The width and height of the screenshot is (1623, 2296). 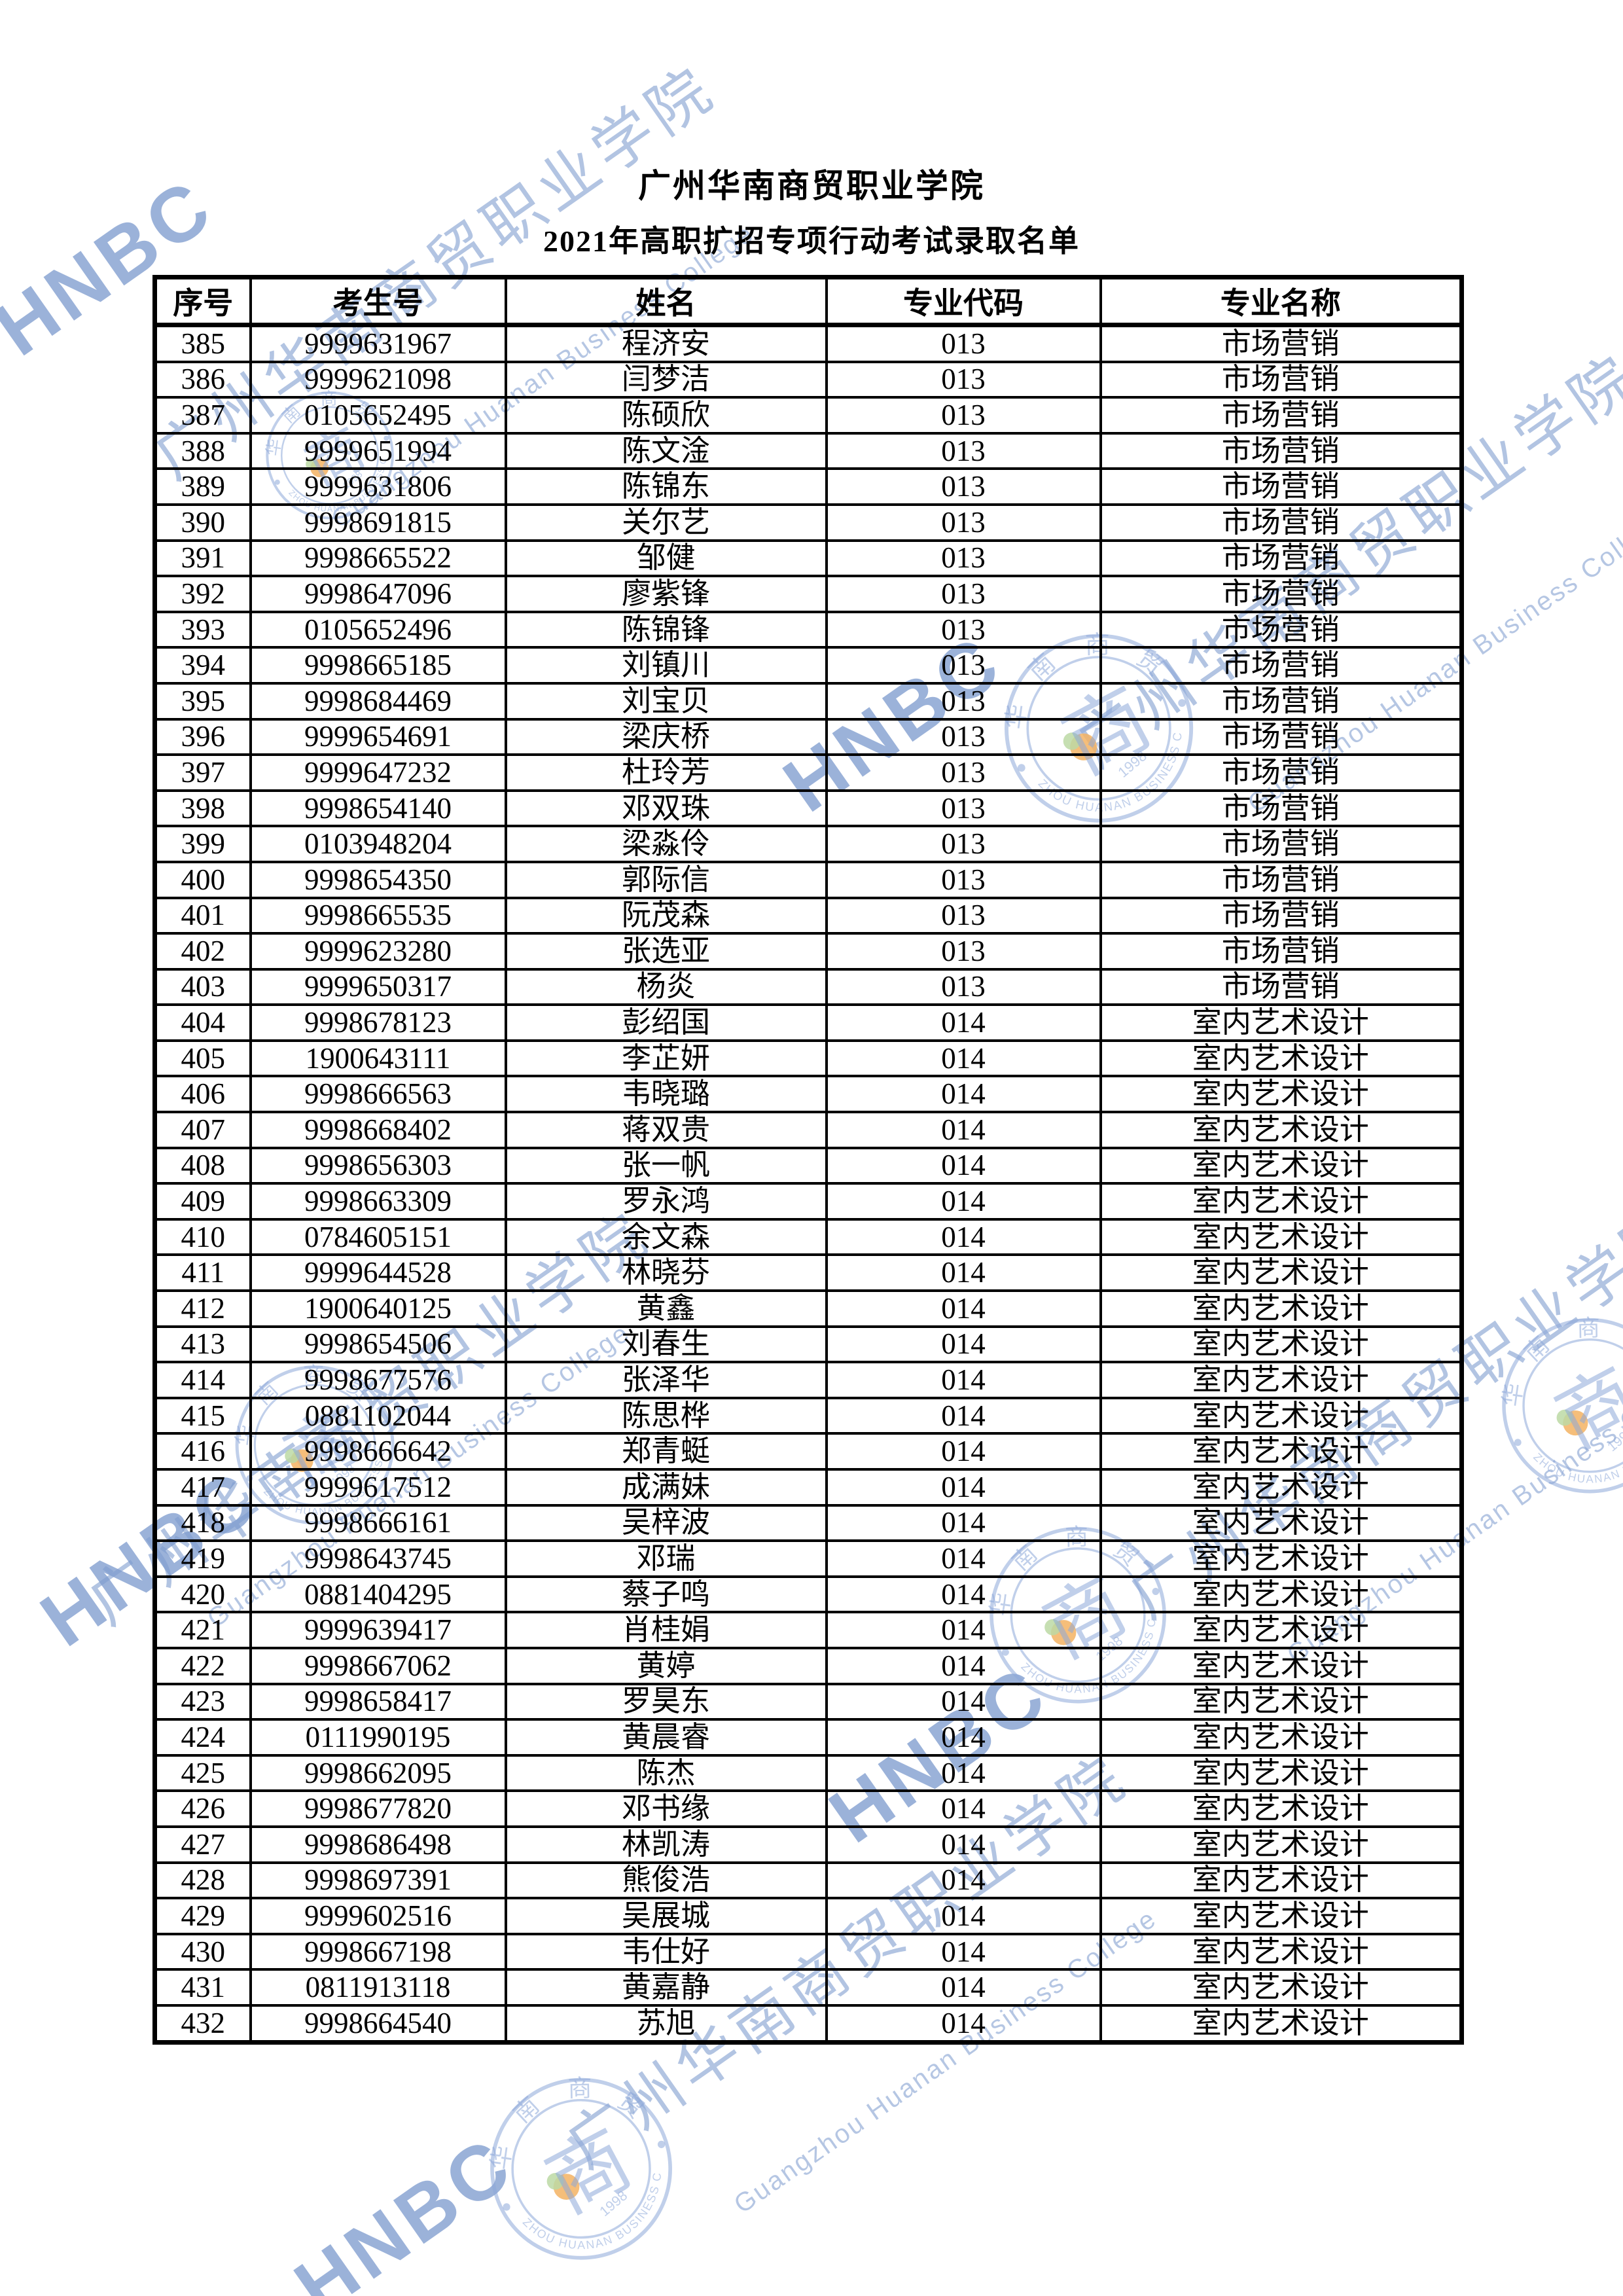 What do you see at coordinates (202, 1594) in the screenshot?
I see `cell-serial: 420` at bounding box center [202, 1594].